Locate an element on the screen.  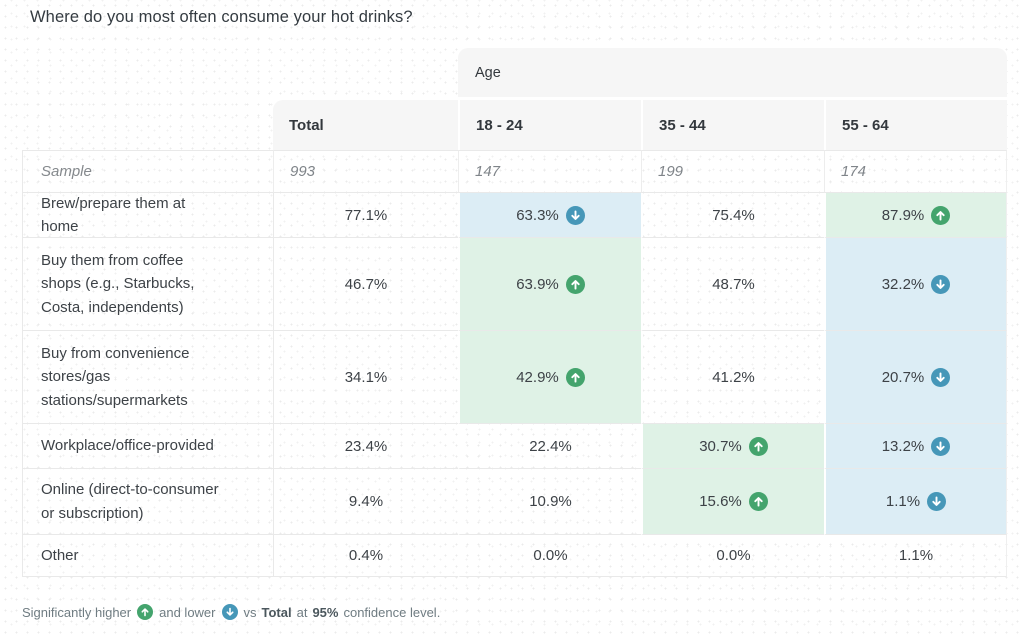
value-group: 23.4% is located at coordinates (366, 446).